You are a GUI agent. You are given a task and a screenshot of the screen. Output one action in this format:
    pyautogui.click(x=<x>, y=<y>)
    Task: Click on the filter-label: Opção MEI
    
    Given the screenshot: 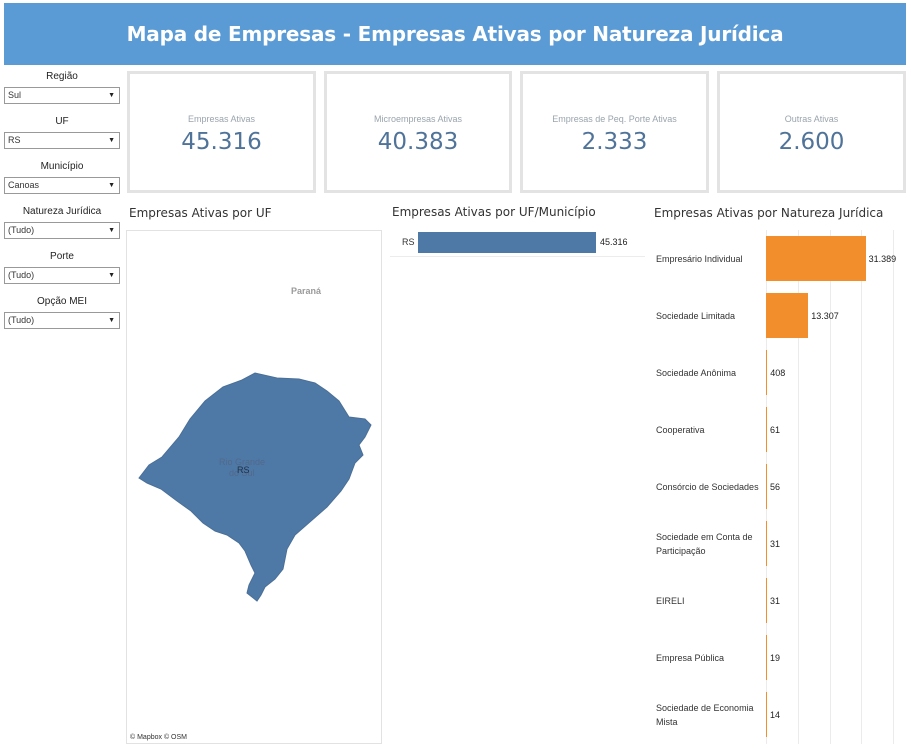 What is the action you would take?
    pyautogui.click(x=62, y=301)
    